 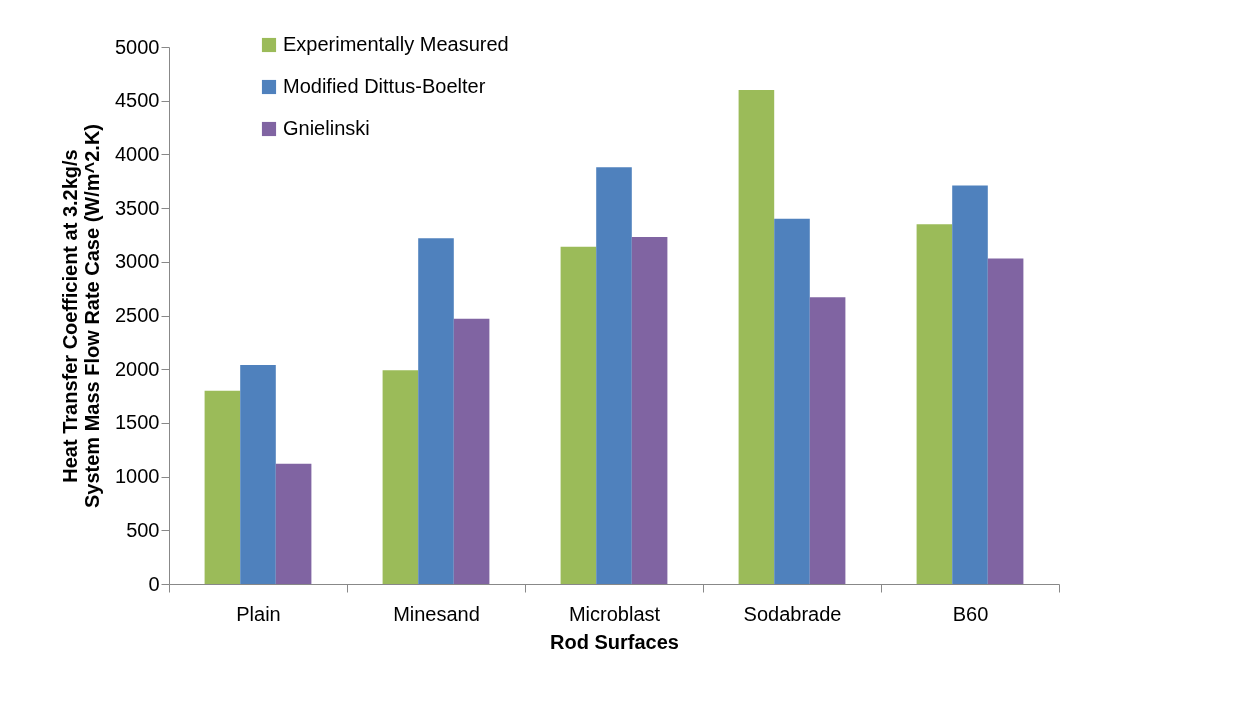 I want to click on x-tick-label: B60, so click(x=970, y=613).